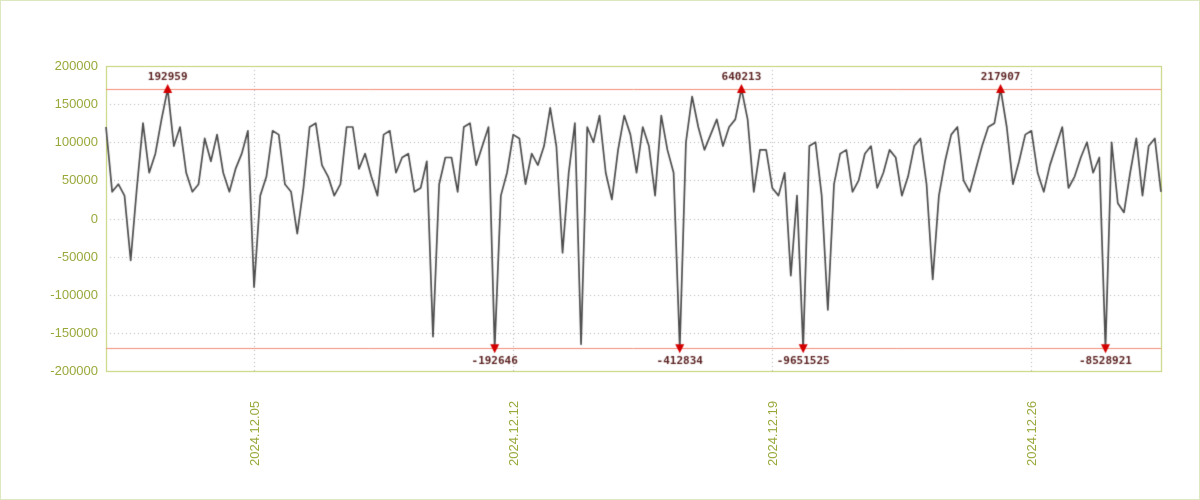 This screenshot has height=500, width=1200. What do you see at coordinates (773, 433) in the screenshot?
I see `x-tick-label: 2024.12.19` at bounding box center [773, 433].